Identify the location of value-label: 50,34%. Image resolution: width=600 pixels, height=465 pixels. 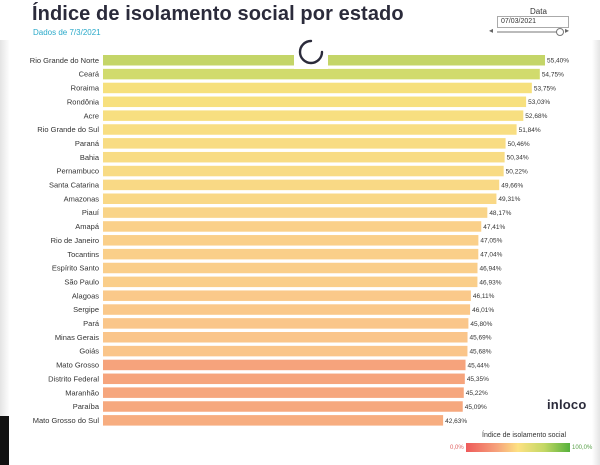
(518, 158).